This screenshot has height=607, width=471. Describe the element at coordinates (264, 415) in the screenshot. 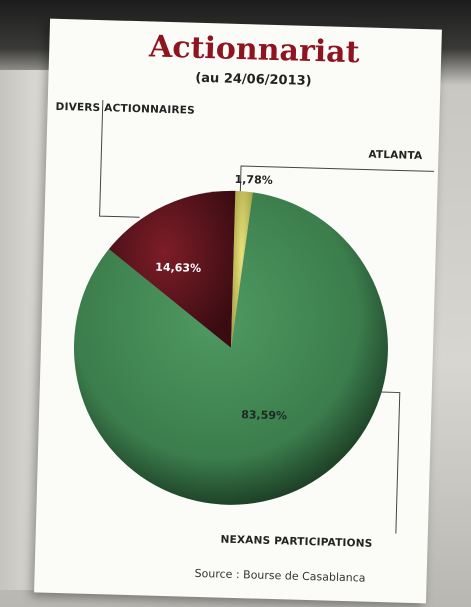

I see `value-label-nexans-participations: 83,59%` at that location.